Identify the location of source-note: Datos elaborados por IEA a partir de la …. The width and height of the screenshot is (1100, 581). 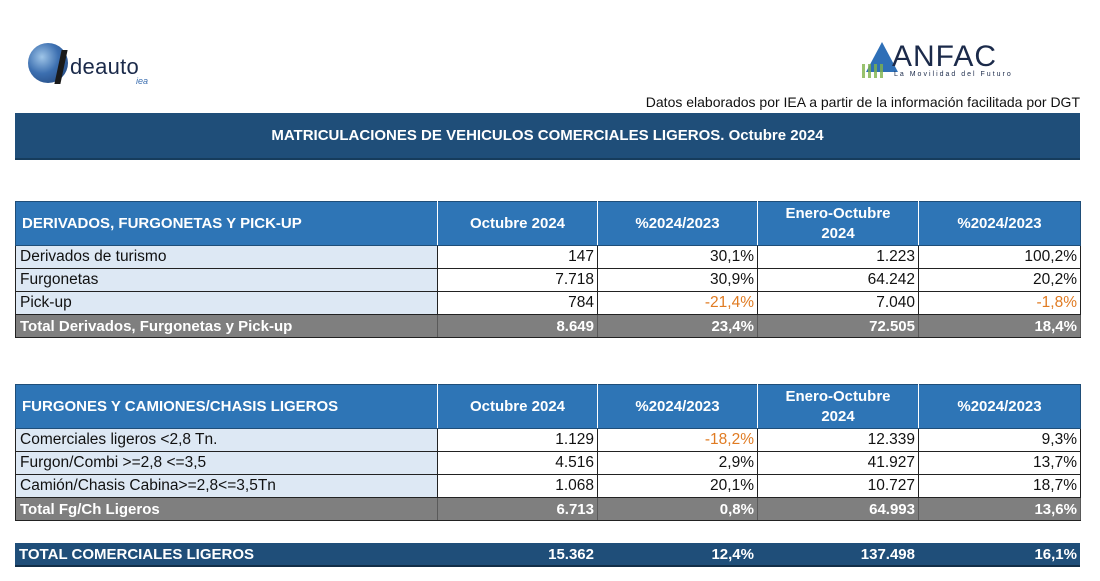
(862, 102).